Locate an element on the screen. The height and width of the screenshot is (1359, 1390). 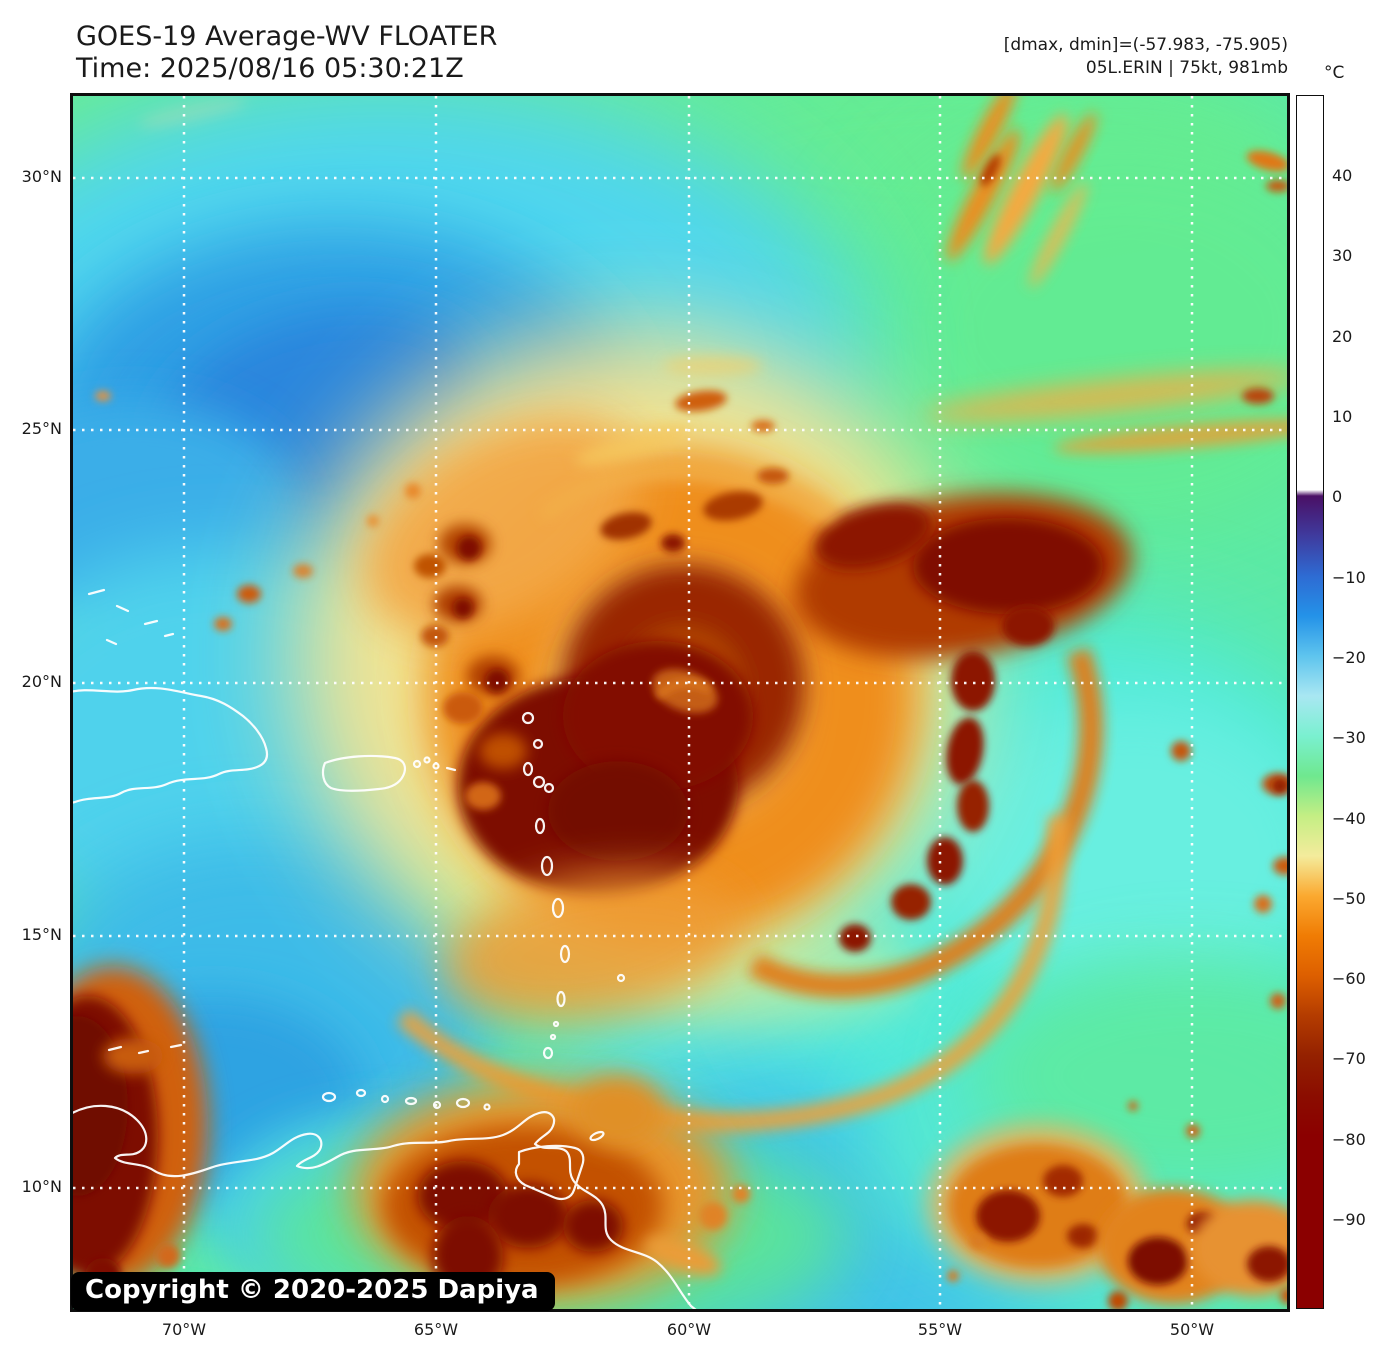
colorbar-tick: 40 is located at coordinates (1342, 175).